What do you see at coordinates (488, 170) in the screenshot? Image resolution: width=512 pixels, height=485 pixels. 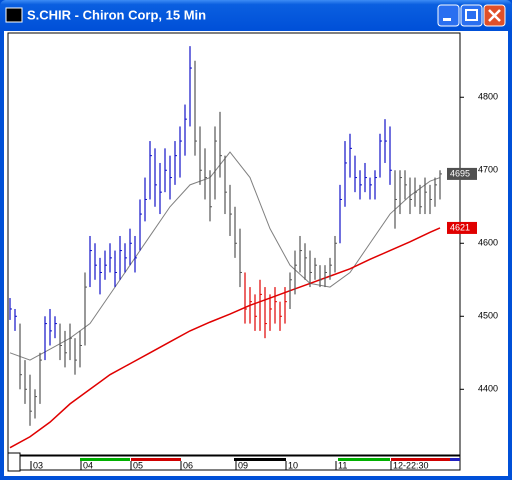 I see `y-tick-label: 4700` at bounding box center [488, 170].